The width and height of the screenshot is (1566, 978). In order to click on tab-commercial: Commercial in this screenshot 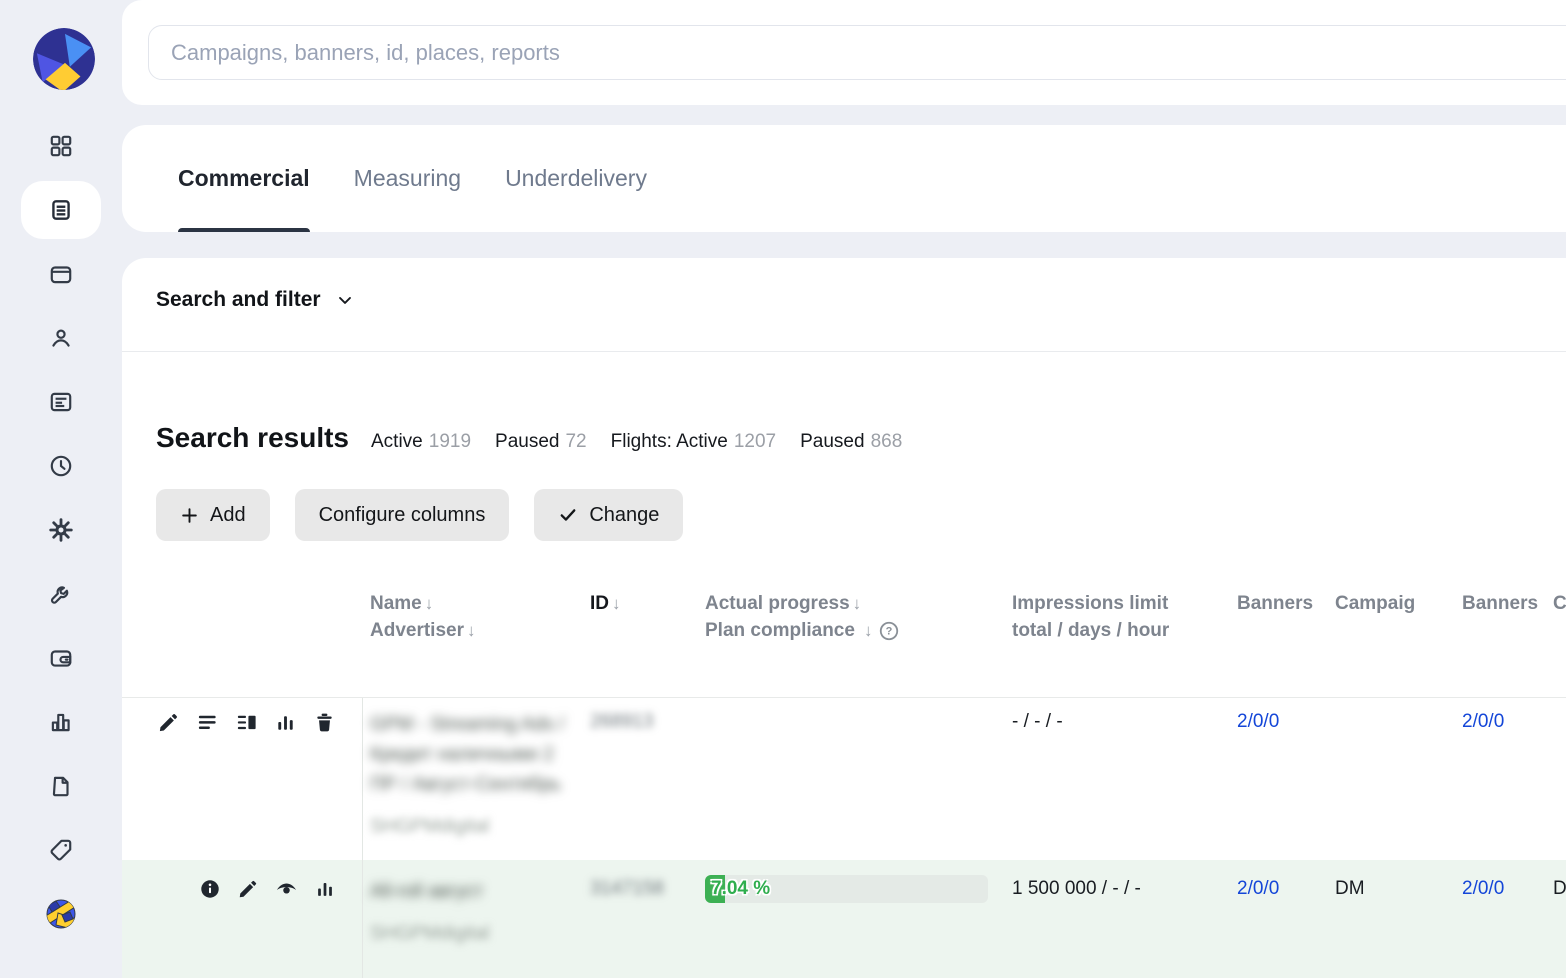, I will do `click(244, 178)`.